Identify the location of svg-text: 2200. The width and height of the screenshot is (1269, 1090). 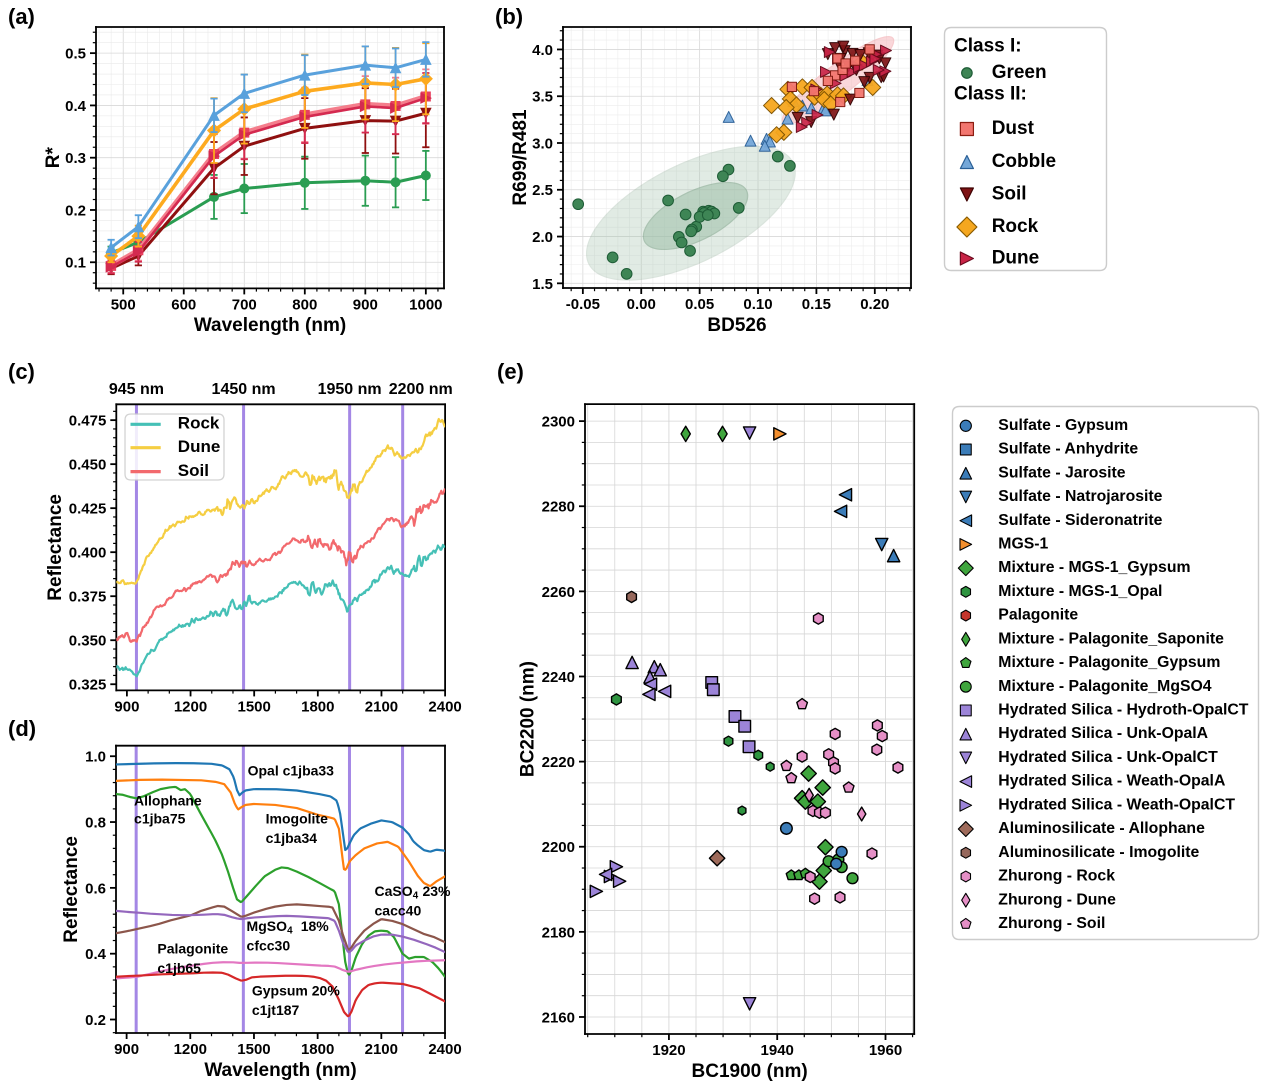
(558, 847).